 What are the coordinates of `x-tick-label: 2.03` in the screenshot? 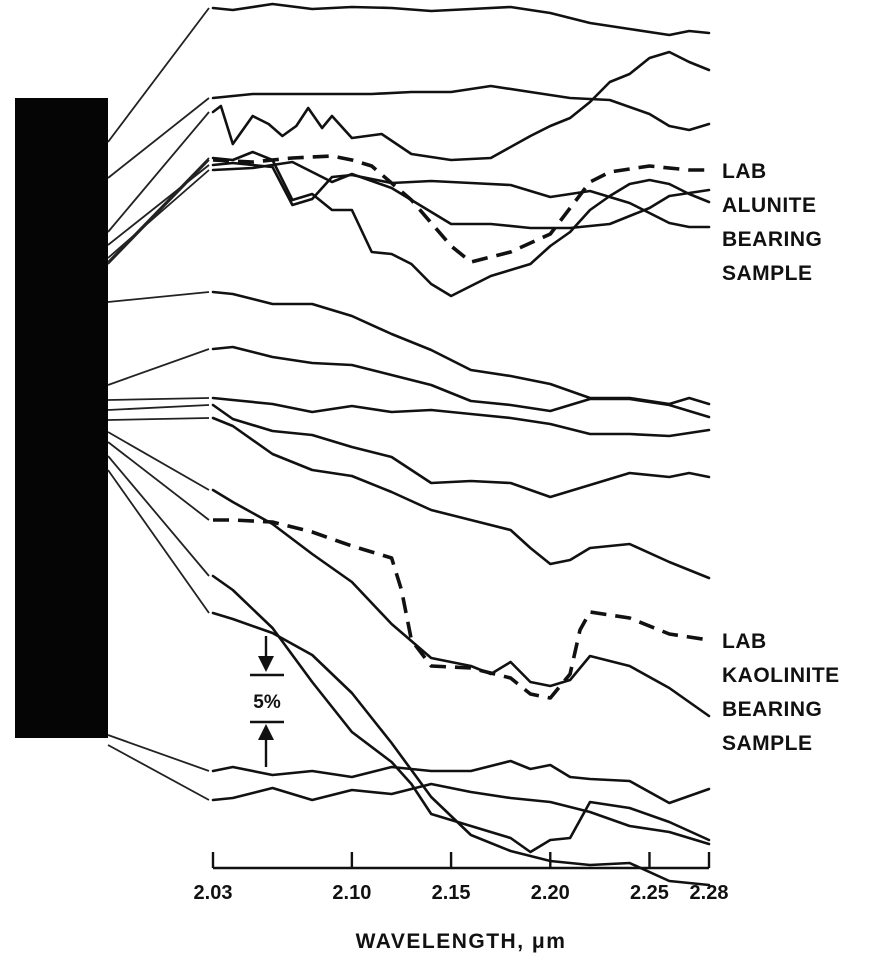 It's located at (213, 893).